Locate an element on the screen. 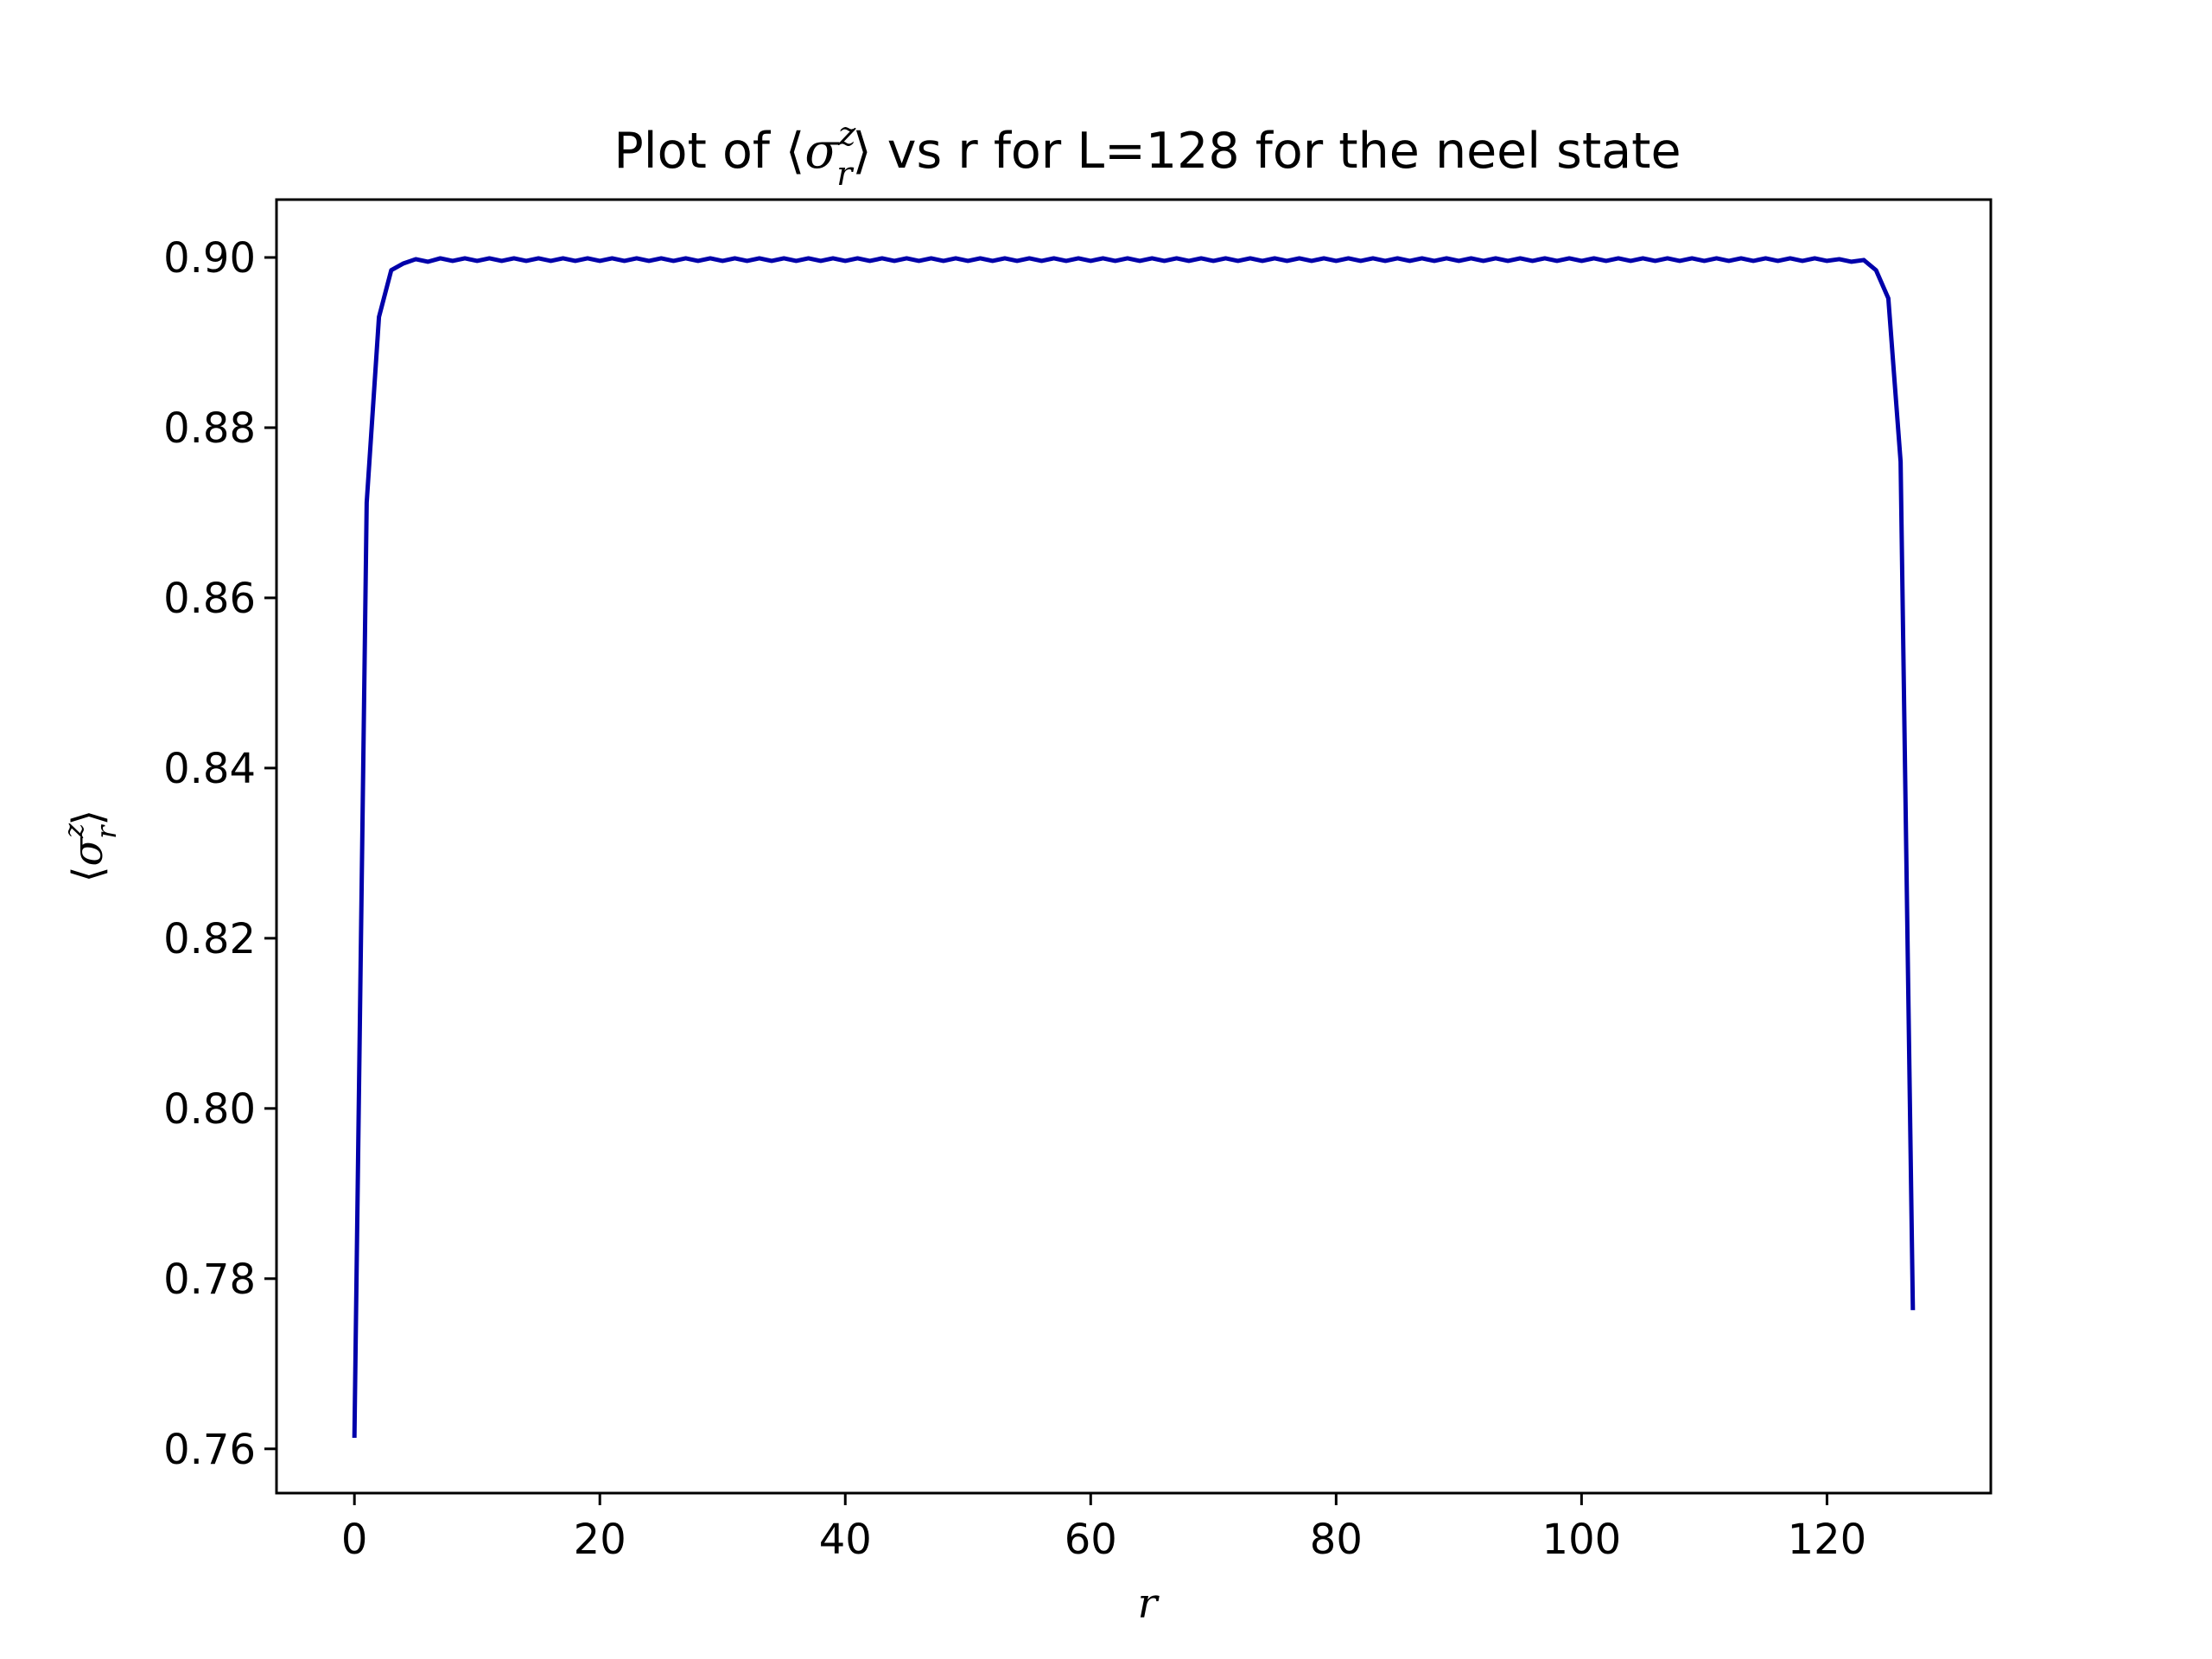 This screenshot has width=2212, height=1659. x-axis: 0 20 40 60 80 100 120 is located at coordinates (1103, 1528).